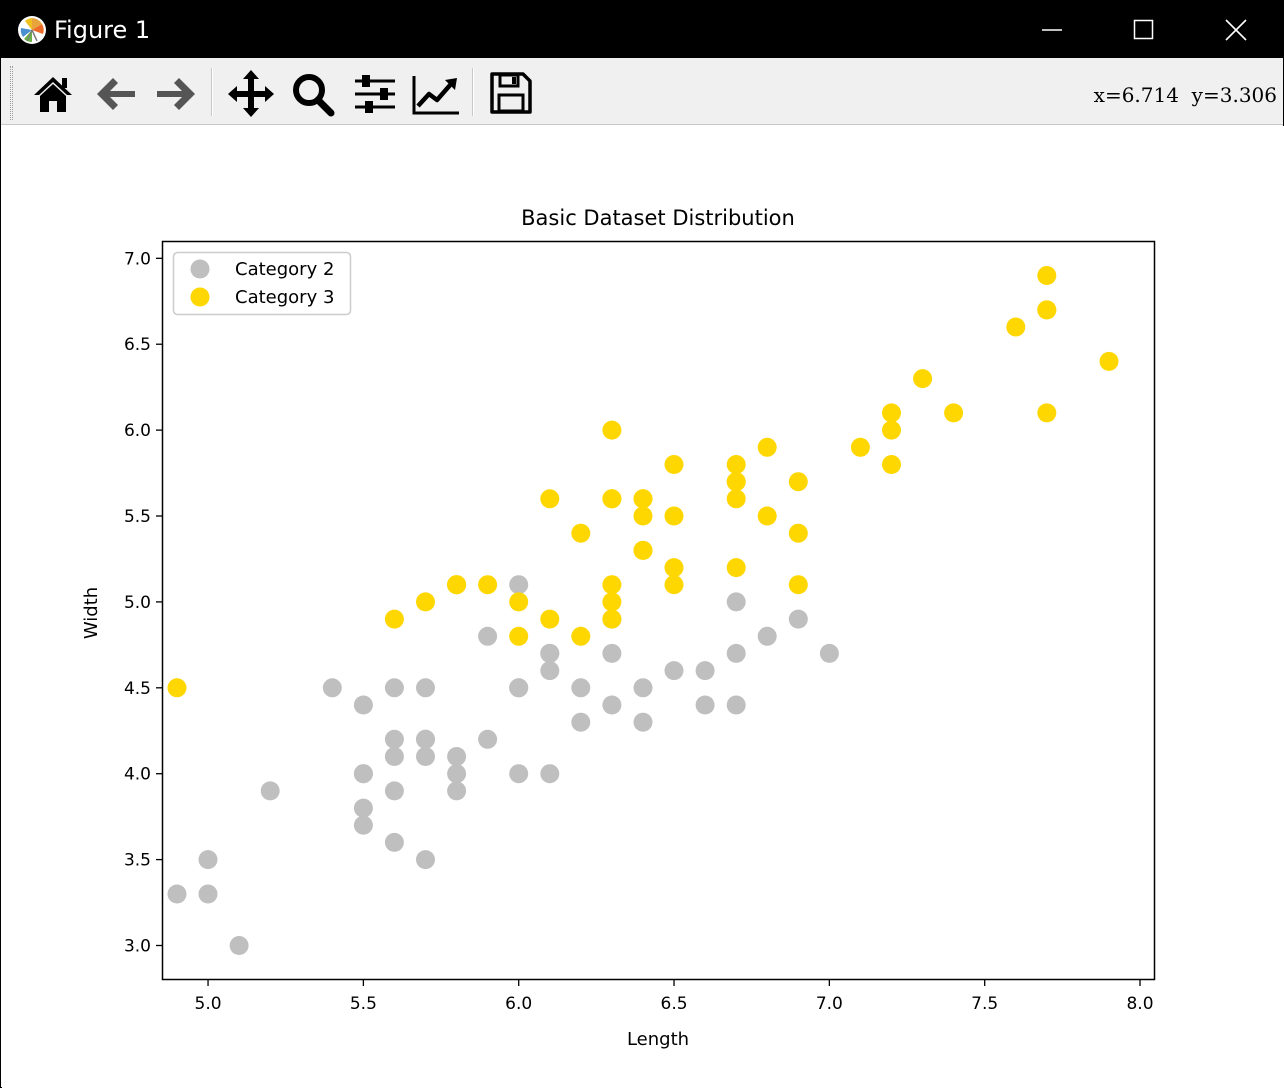 The image size is (1284, 1088). What do you see at coordinates (314, 95) in the screenshot?
I see `magnifier-icon` at bounding box center [314, 95].